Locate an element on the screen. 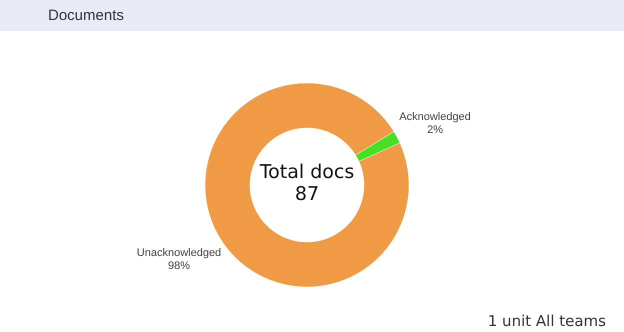  text: 1 unit All teams is located at coordinates (547, 321).